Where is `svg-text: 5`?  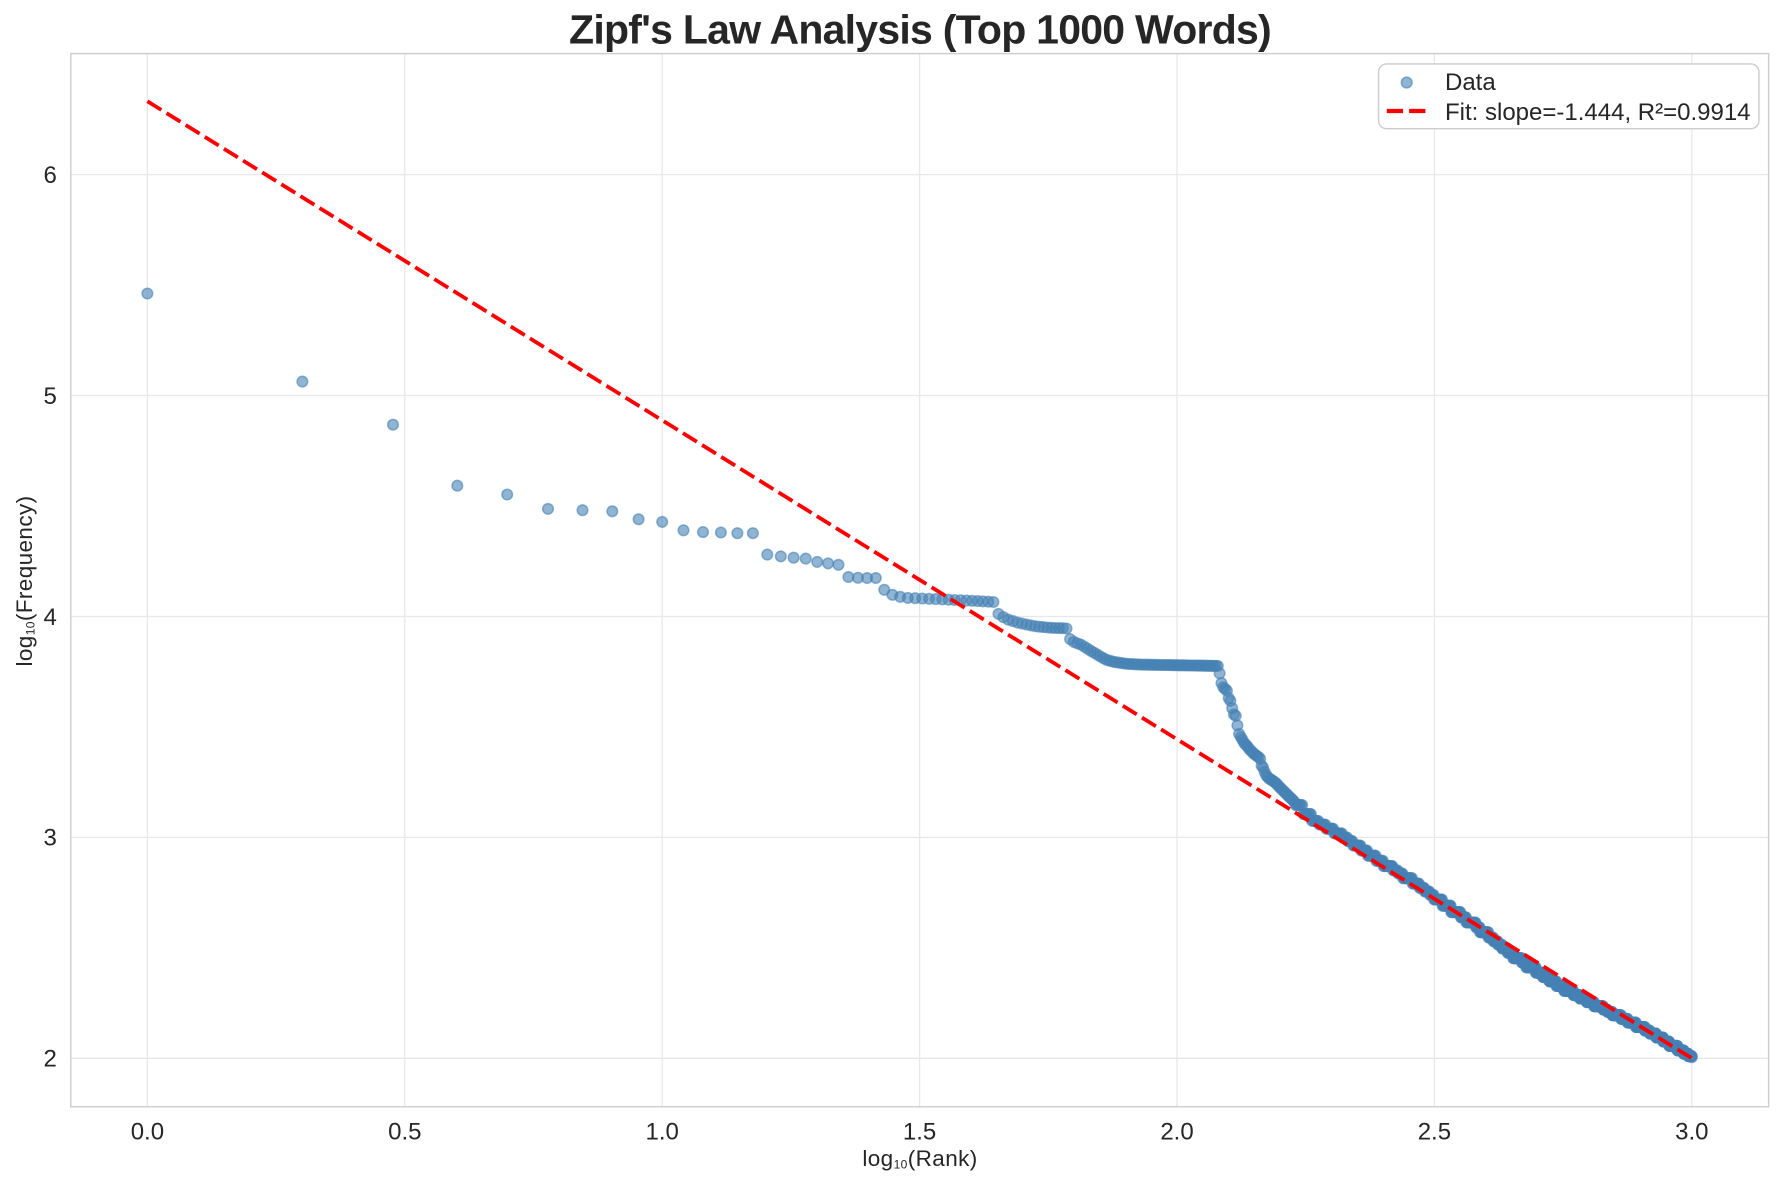 svg-text: 5 is located at coordinates (49, 396).